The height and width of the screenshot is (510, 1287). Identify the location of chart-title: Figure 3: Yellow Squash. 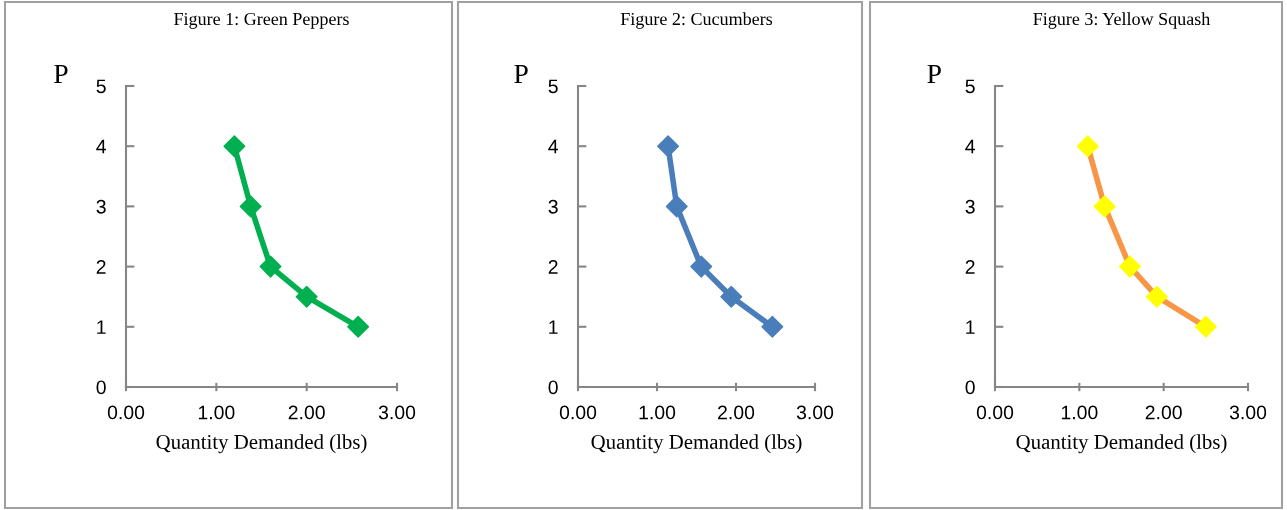
(1122, 20).